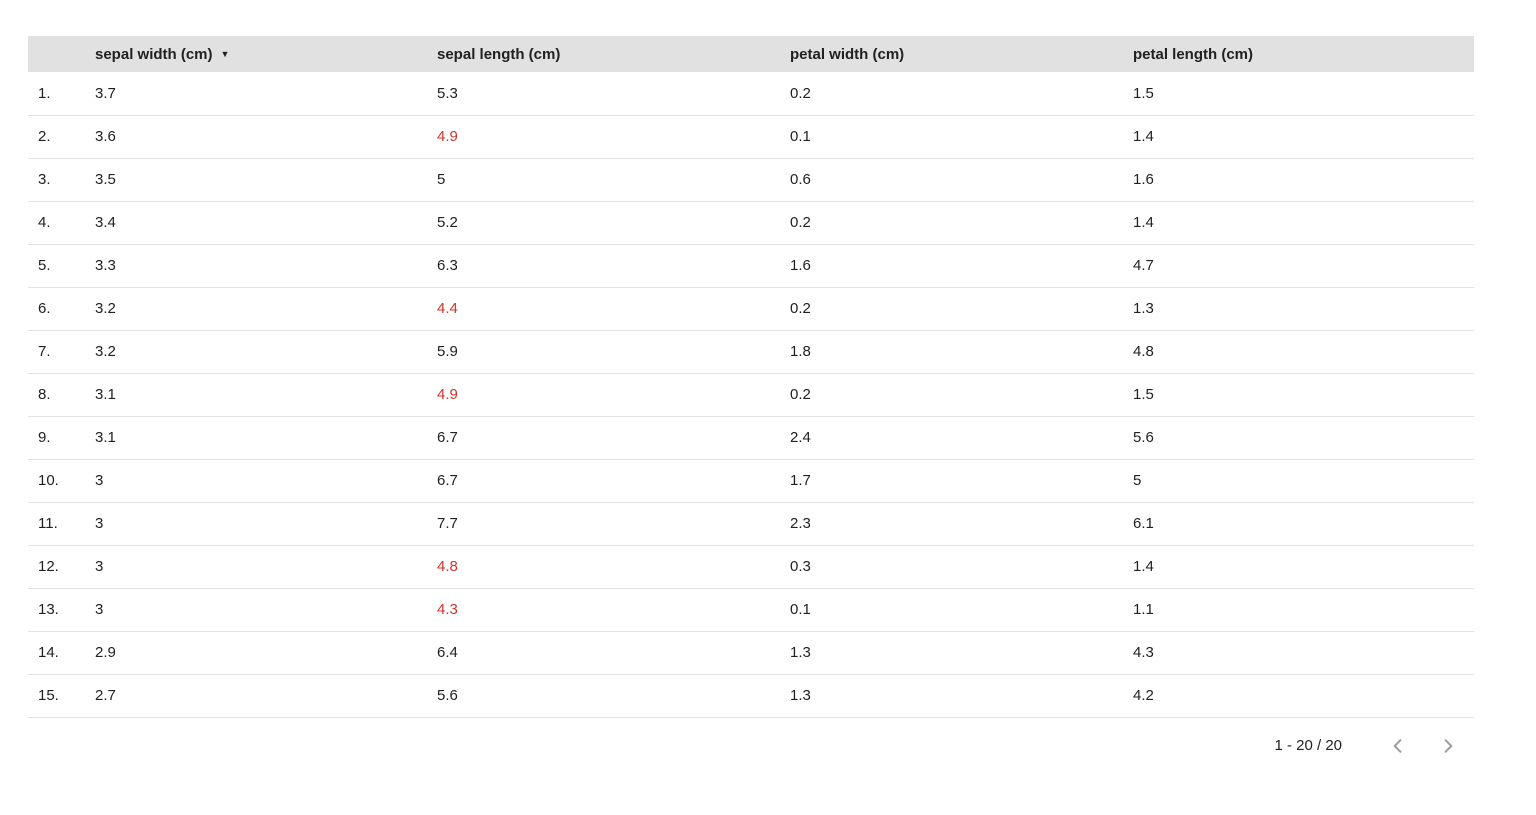 This screenshot has width=1536, height=815. Describe the element at coordinates (961, 524) in the screenshot. I see `table-cell: 2.3` at that location.